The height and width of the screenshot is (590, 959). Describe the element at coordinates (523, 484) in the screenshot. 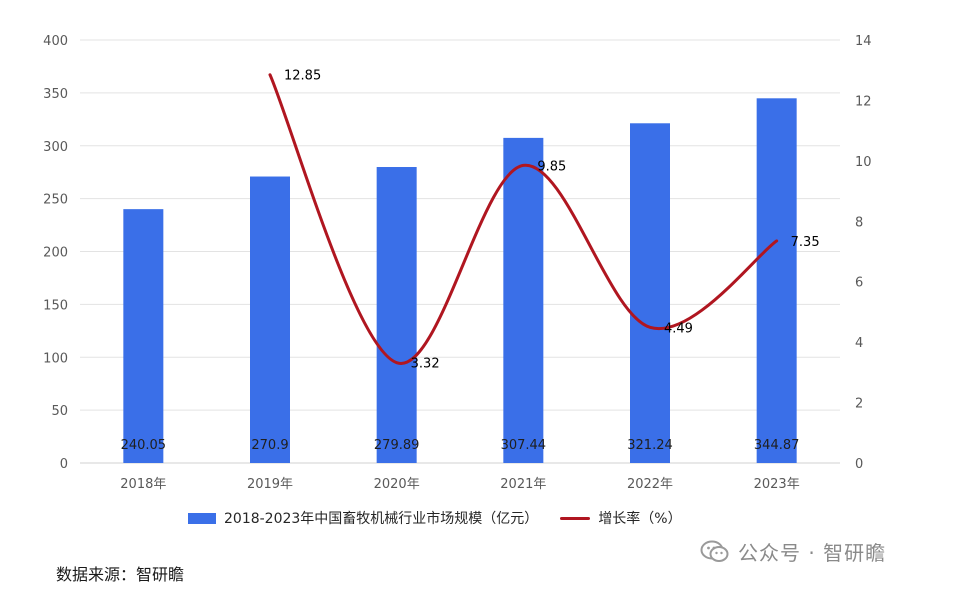

I see `x-tick-label: 2021年` at that location.